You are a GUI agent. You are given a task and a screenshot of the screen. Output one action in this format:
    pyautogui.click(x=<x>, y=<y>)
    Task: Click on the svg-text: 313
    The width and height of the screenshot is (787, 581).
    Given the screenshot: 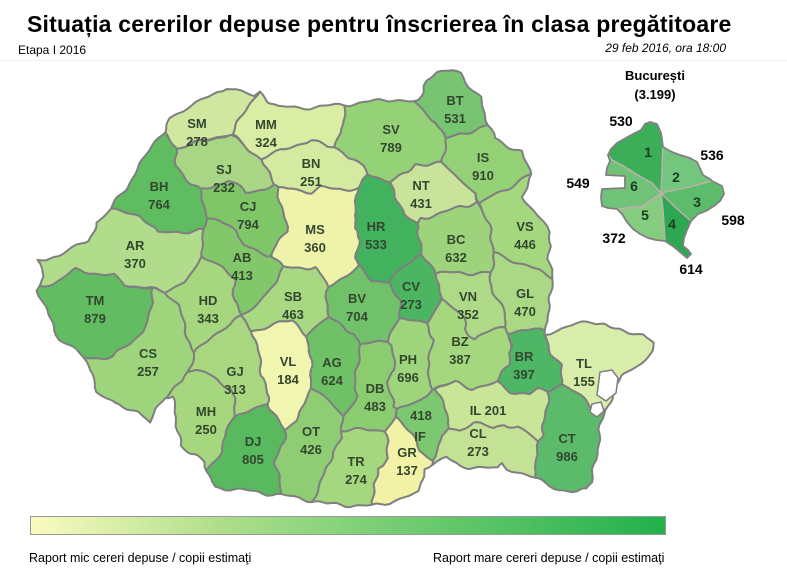 What is the action you would take?
    pyautogui.click(x=235, y=389)
    